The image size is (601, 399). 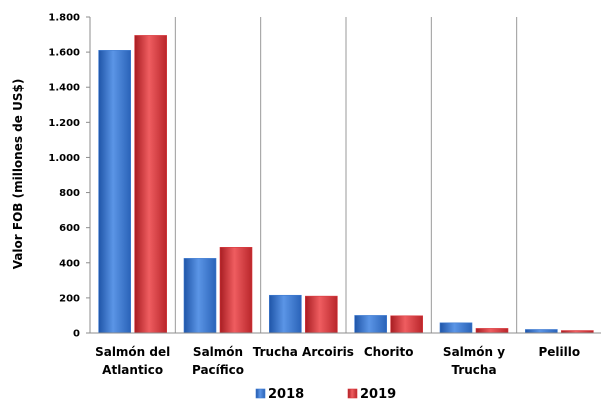 What do you see at coordinates (286, 393) in the screenshot?
I see `legend-label-2018: 2018` at bounding box center [286, 393].